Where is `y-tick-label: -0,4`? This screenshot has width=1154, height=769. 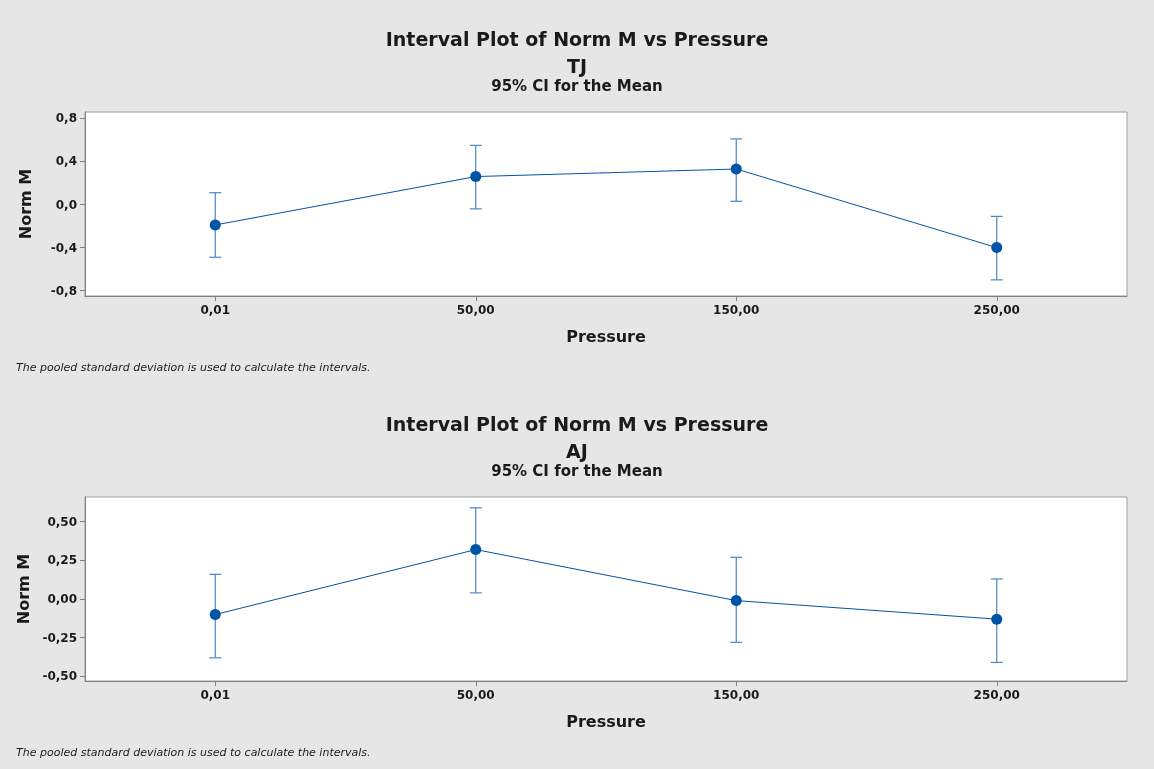 y-tick-label: -0,4 is located at coordinates (63, 247).